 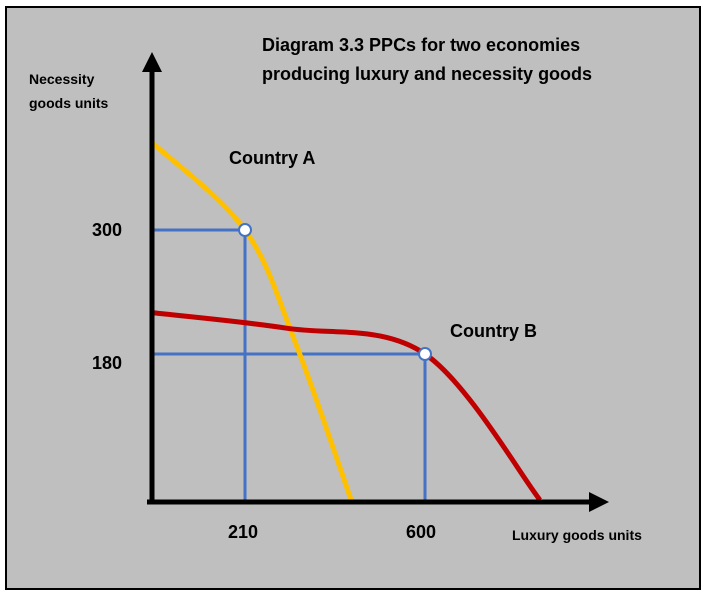 I want to click on y-axis-label-line-2: goods units, so click(x=69, y=103).